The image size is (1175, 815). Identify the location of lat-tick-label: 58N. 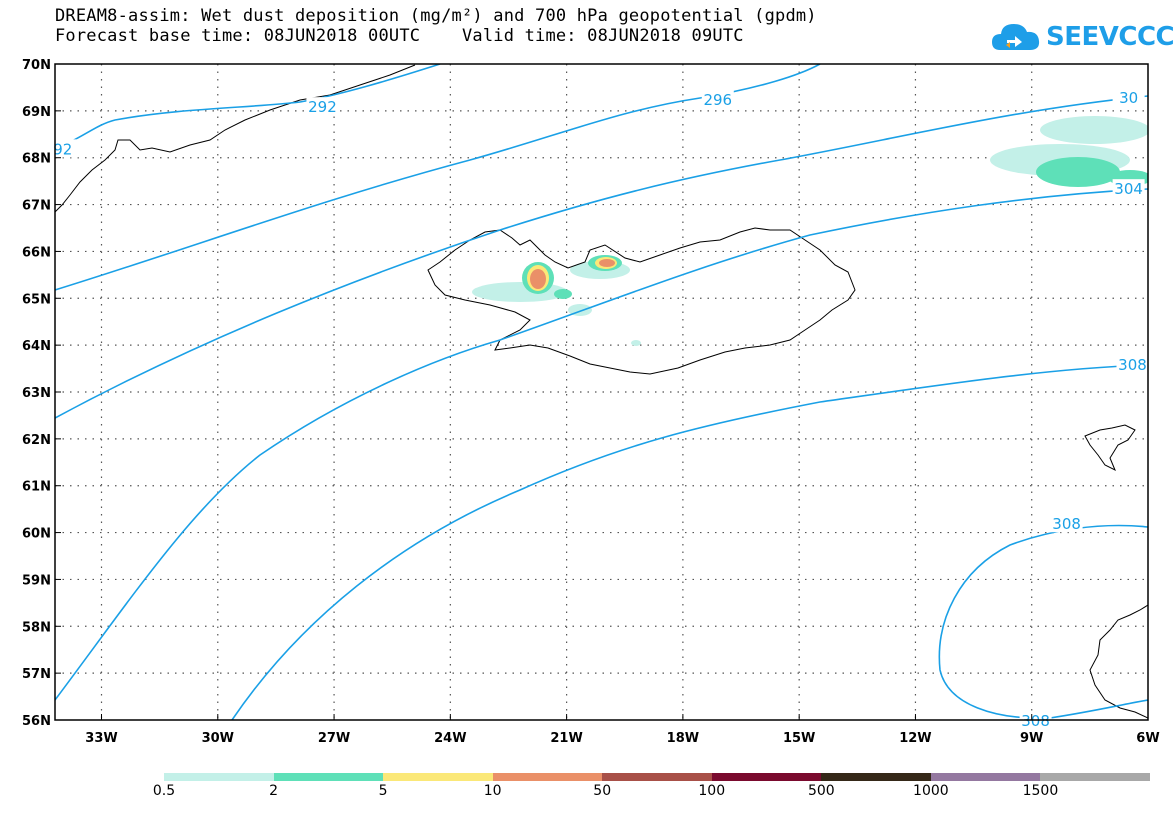
(36, 627).